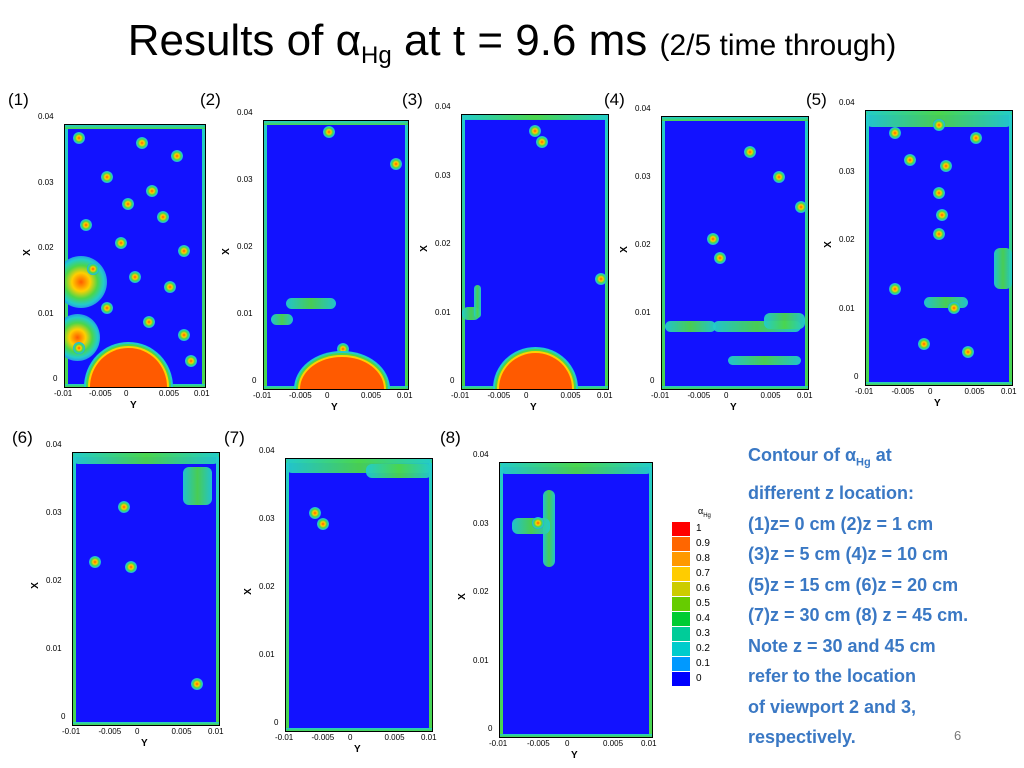  I want to click on note-line-10: respectively., so click(802, 737).